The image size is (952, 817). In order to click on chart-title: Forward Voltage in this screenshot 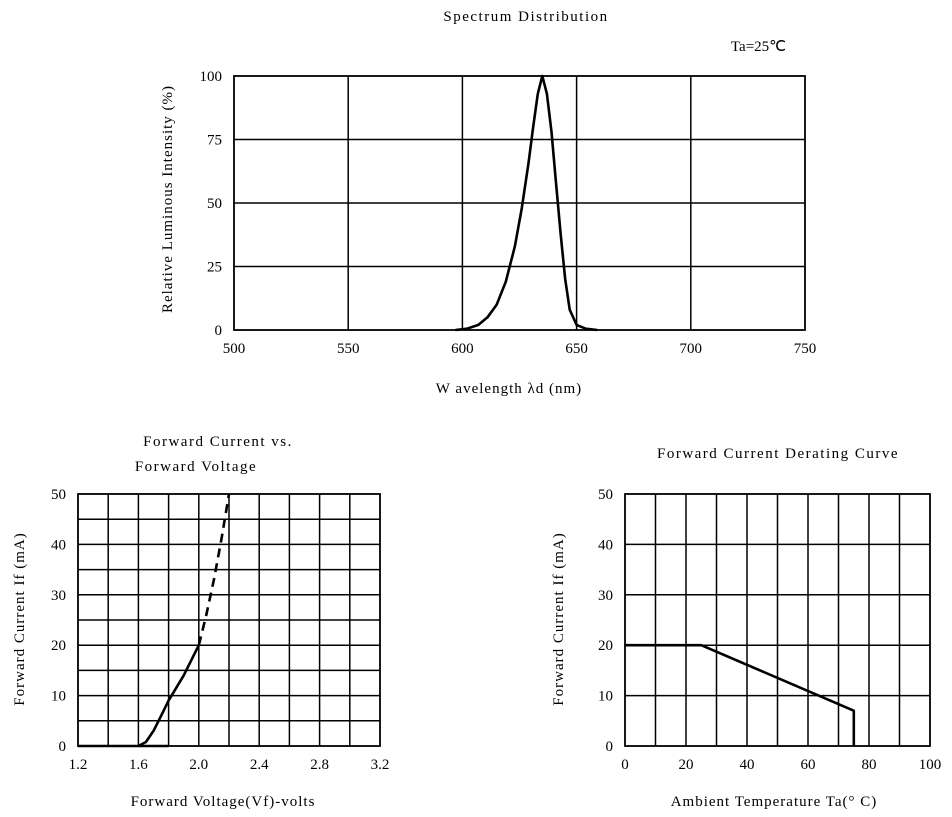, I will do `click(196, 467)`.